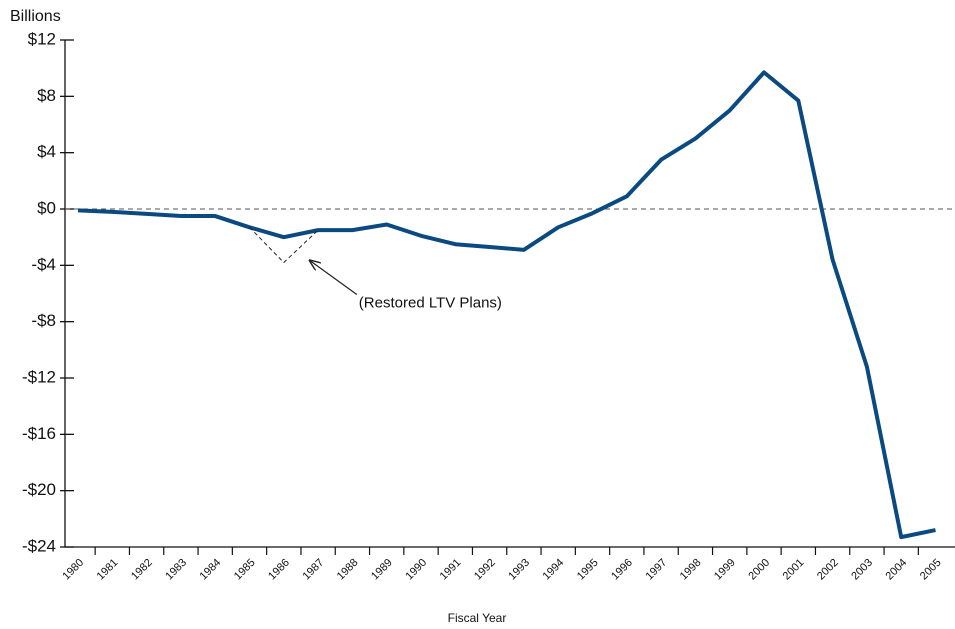 This screenshot has width=955, height=629. I want to click on x-tick-label: 2002, so click(828, 570).